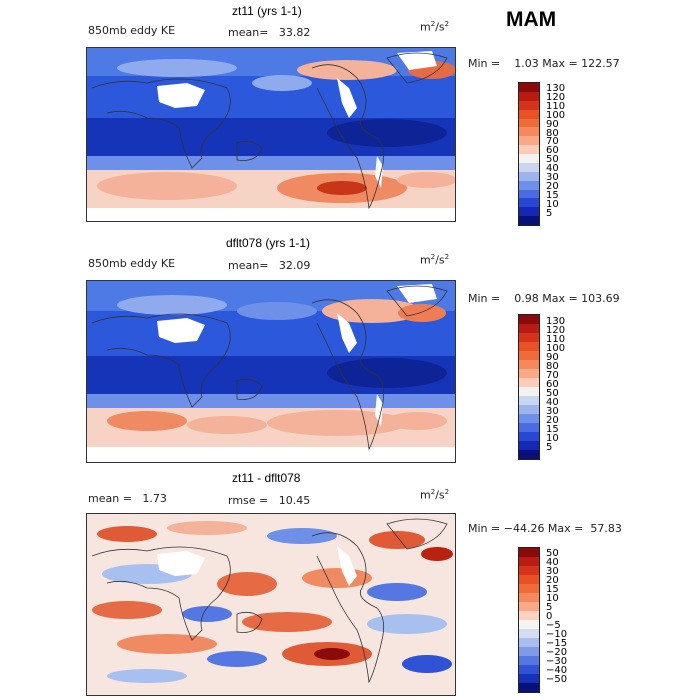 The image size is (700, 700). I want to click on panel-1-stat: mean= 33.82, so click(269, 32).